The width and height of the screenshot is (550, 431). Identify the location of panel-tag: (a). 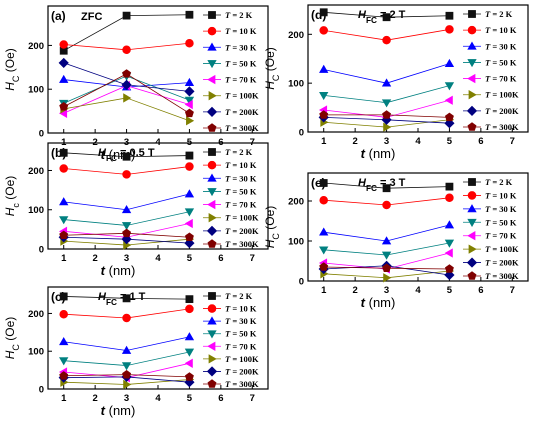
(58, 16).